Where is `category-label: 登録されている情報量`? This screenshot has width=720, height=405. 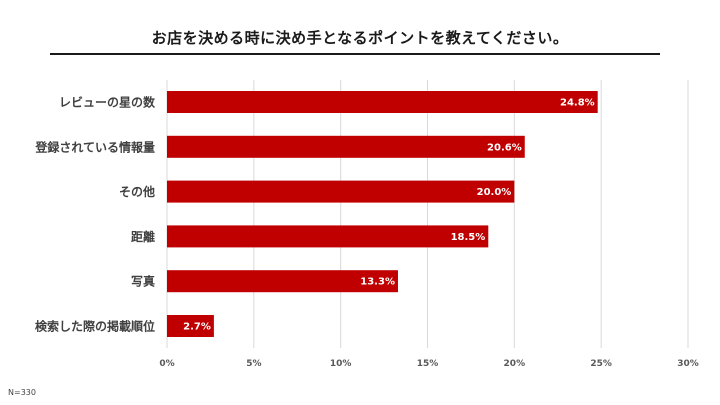 category-label: 登録されている情報量 is located at coordinates (94, 146).